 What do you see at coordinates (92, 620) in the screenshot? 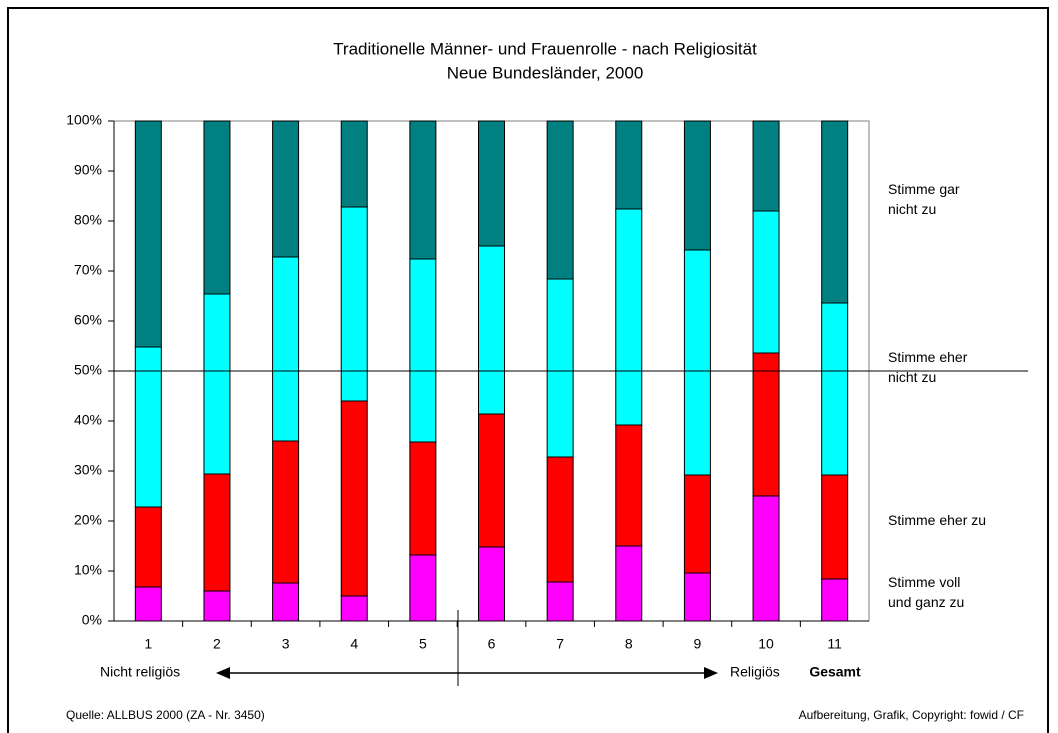
I see `y-tick-label: 0%` at bounding box center [92, 620].